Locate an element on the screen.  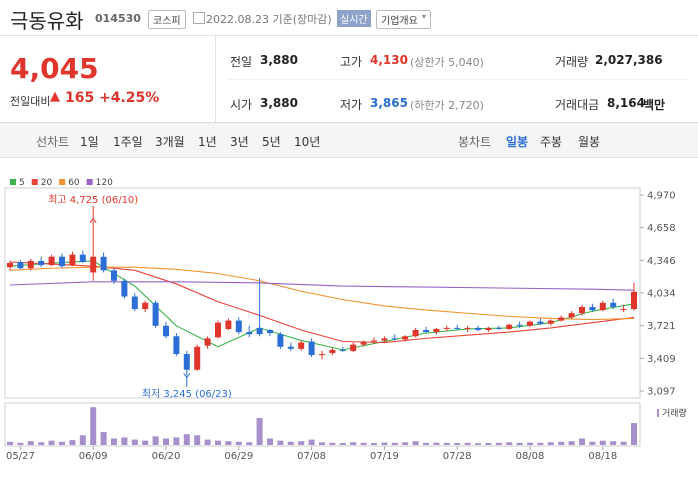
period-tab: 3개월 is located at coordinates (170, 142).